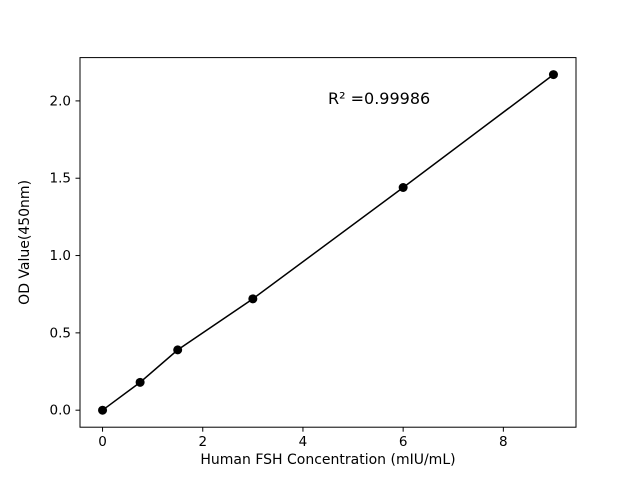  I want to click on y-tick-label: 0.0, so click(60, 411).